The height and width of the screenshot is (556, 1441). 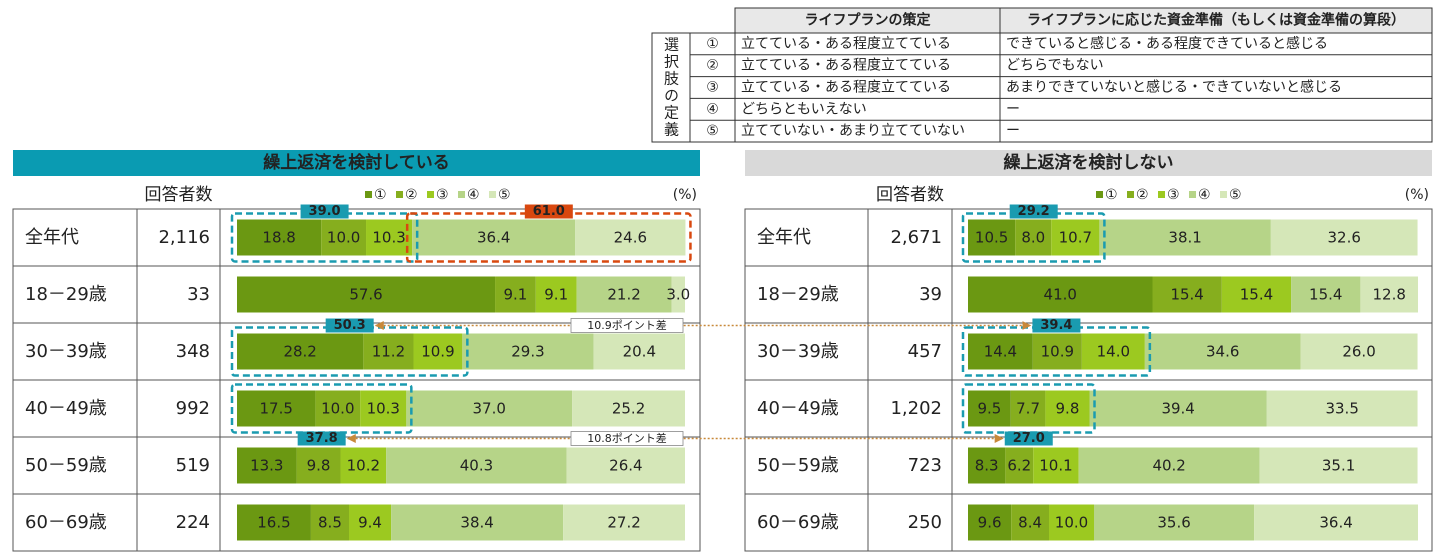 I want to click on bar-label: 9.6, so click(x=990, y=523).